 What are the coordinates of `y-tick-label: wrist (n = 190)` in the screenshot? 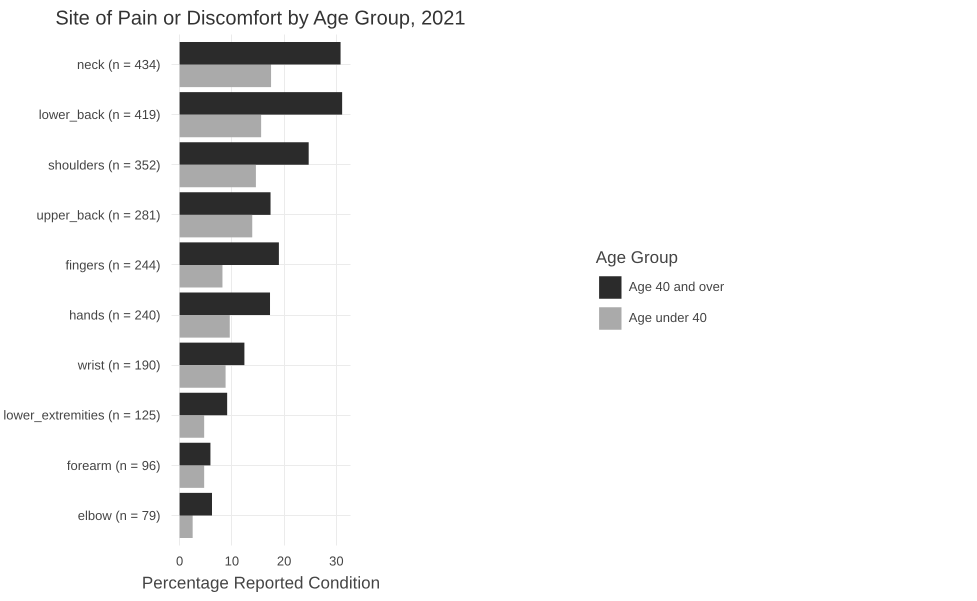 It's located at (118, 365).